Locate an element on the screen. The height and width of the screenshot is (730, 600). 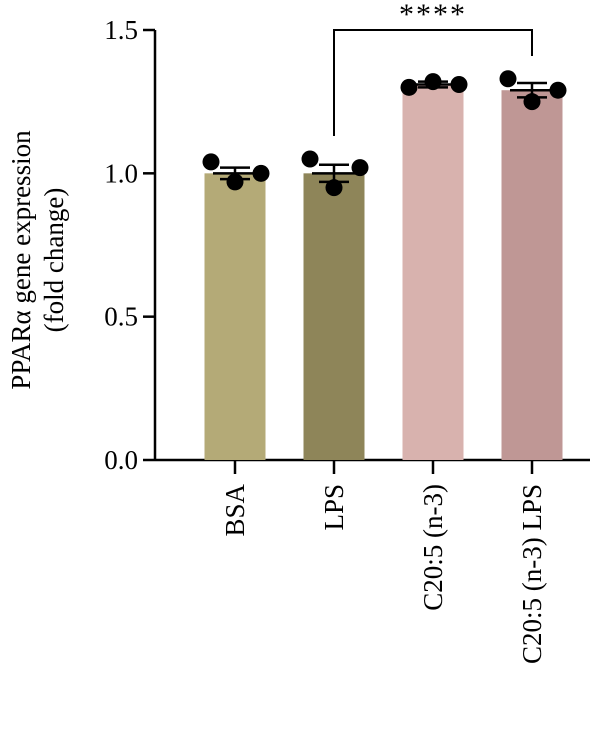
y-axis-title-line2: (fold change) is located at coordinates (54, 260).